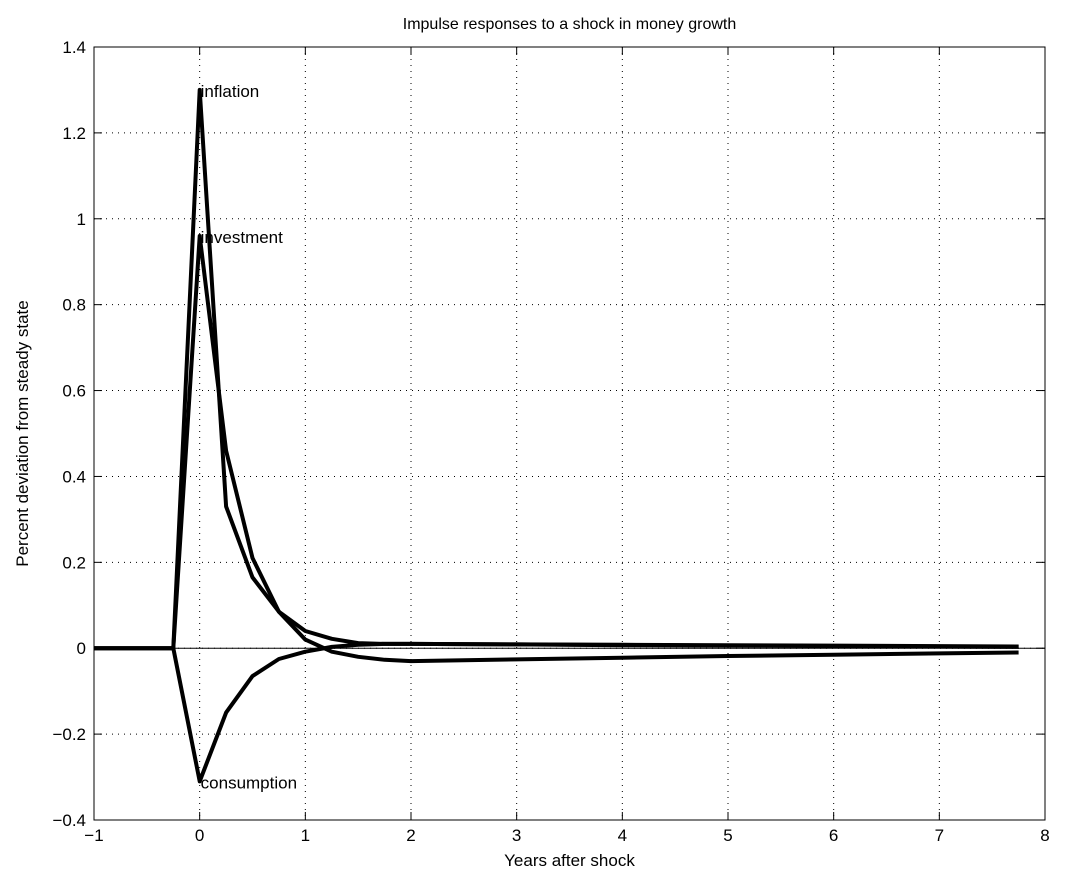  Describe the element at coordinates (74, 476) in the screenshot. I see `y-tick-label: 0.4` at that location.